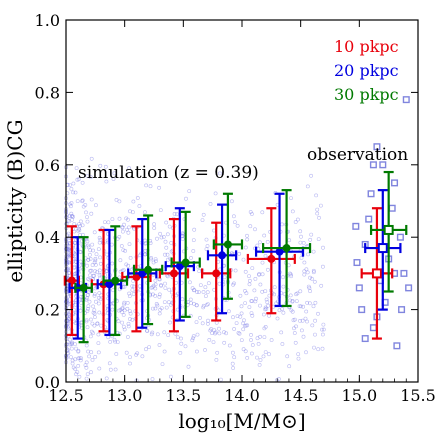  What do you see at coordinates (47, 165) in the screenshot?
I see `y-tick-label: 0.6` at bounding box center [47, 165].